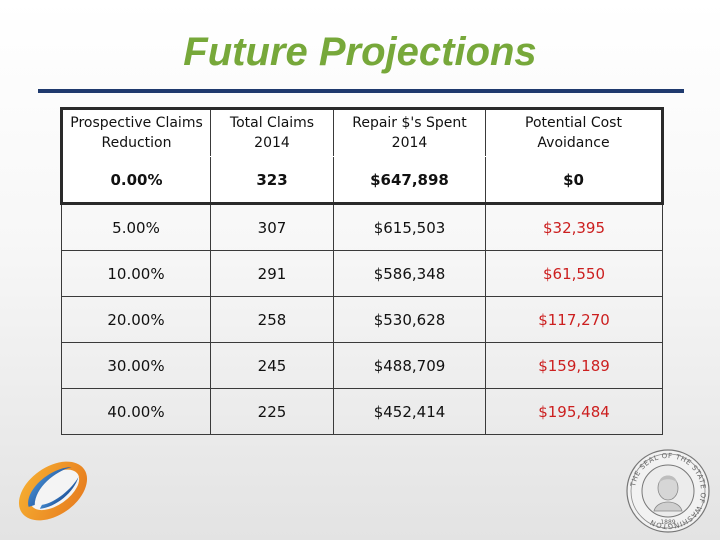 The image size is (720, 540). Describe the element at coordinates (409, 273) in the screenshot. I see `cell-repair-spent: $586,348` at that location.